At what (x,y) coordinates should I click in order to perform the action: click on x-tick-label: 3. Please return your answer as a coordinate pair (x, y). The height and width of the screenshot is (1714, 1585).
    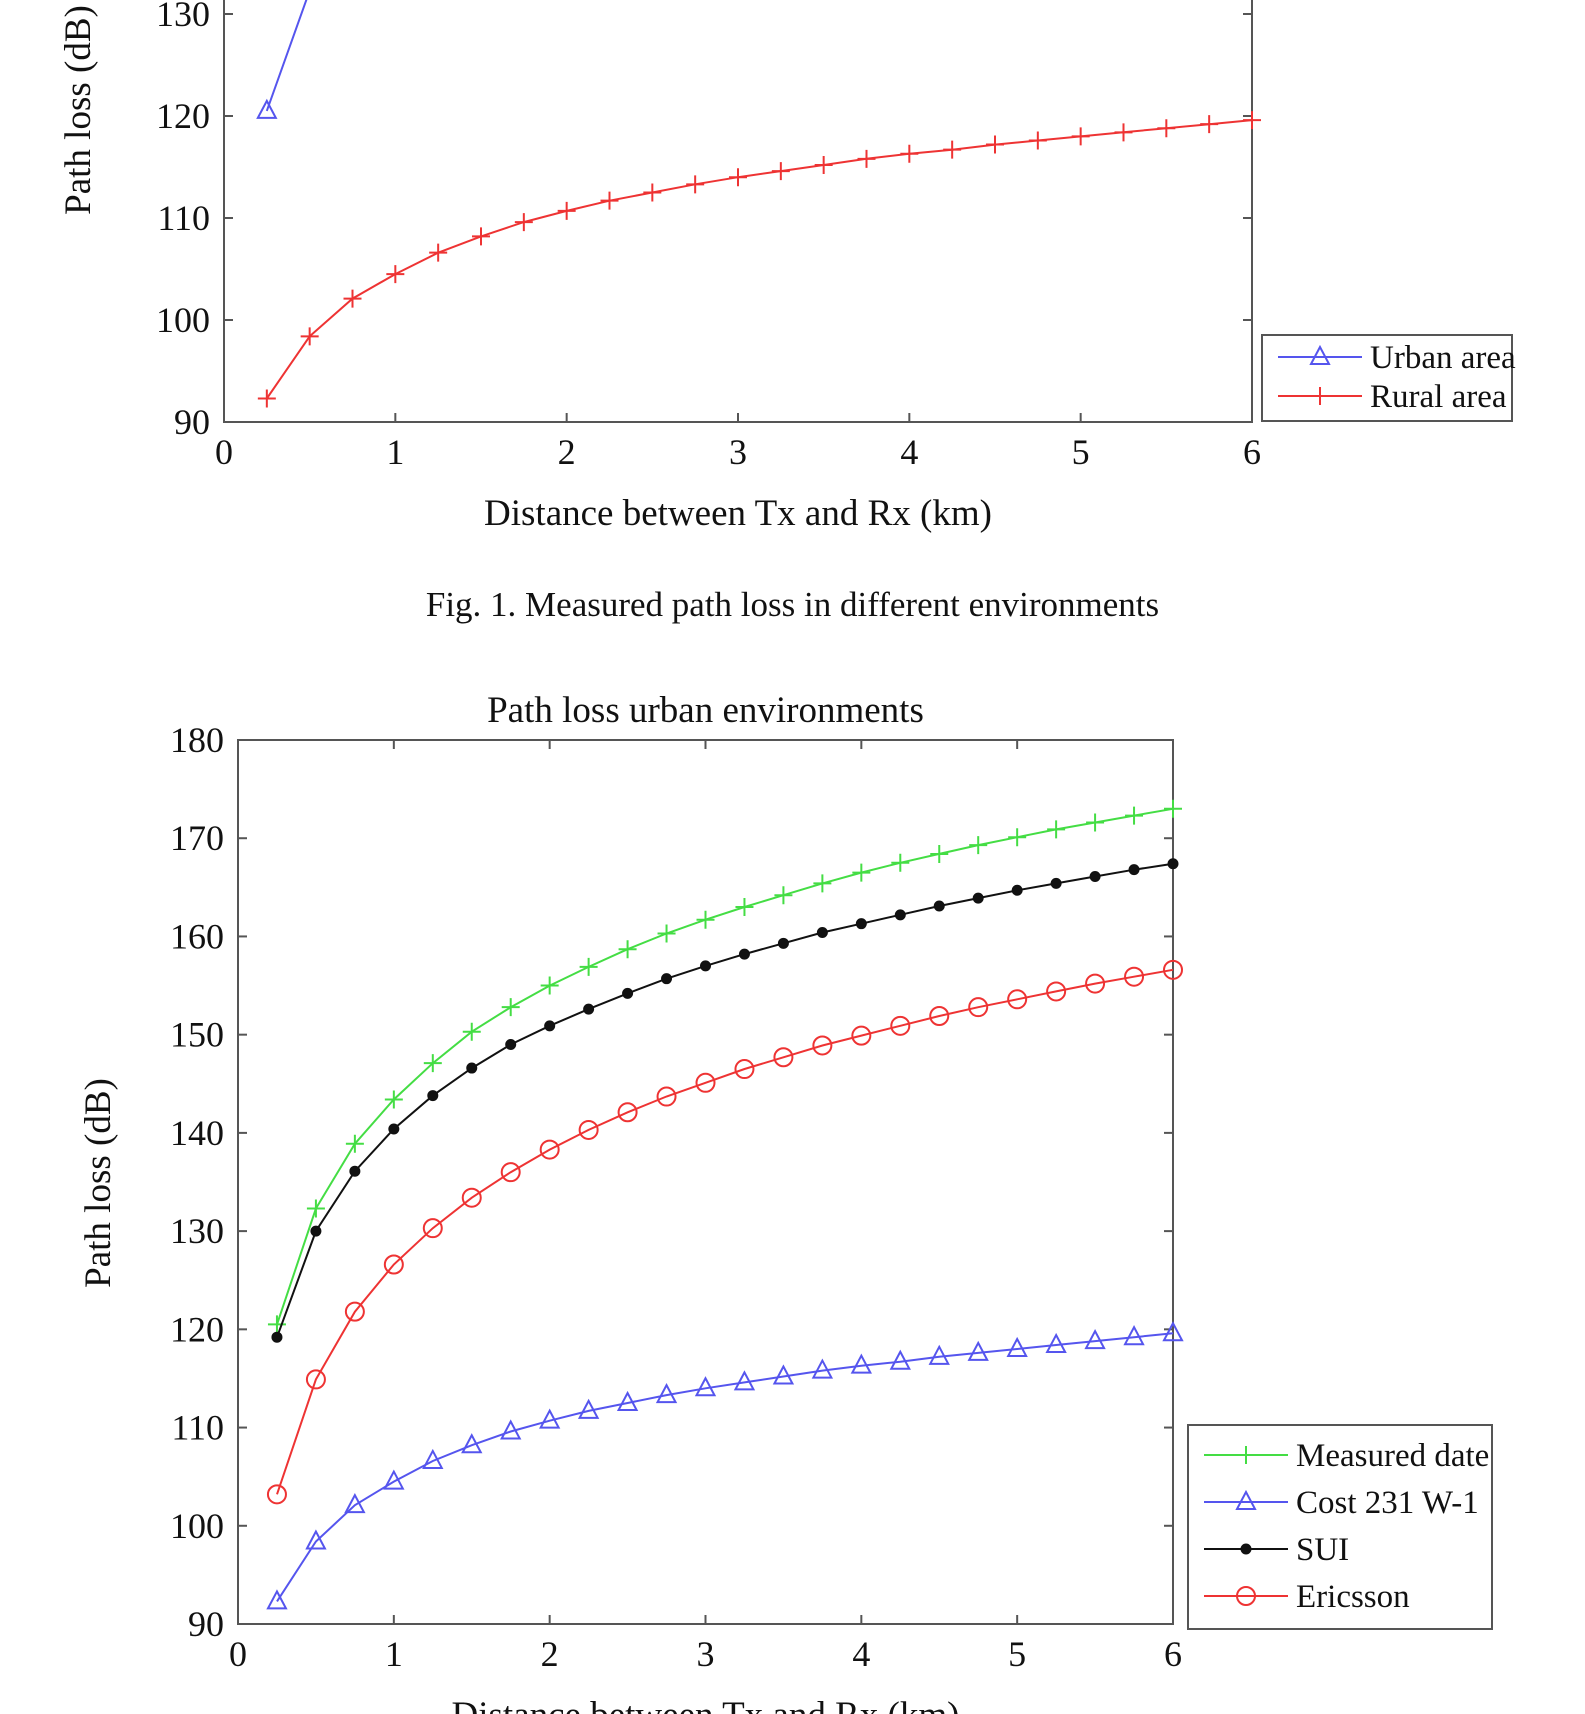
    Looking at the image, I should click on (706, 1654).